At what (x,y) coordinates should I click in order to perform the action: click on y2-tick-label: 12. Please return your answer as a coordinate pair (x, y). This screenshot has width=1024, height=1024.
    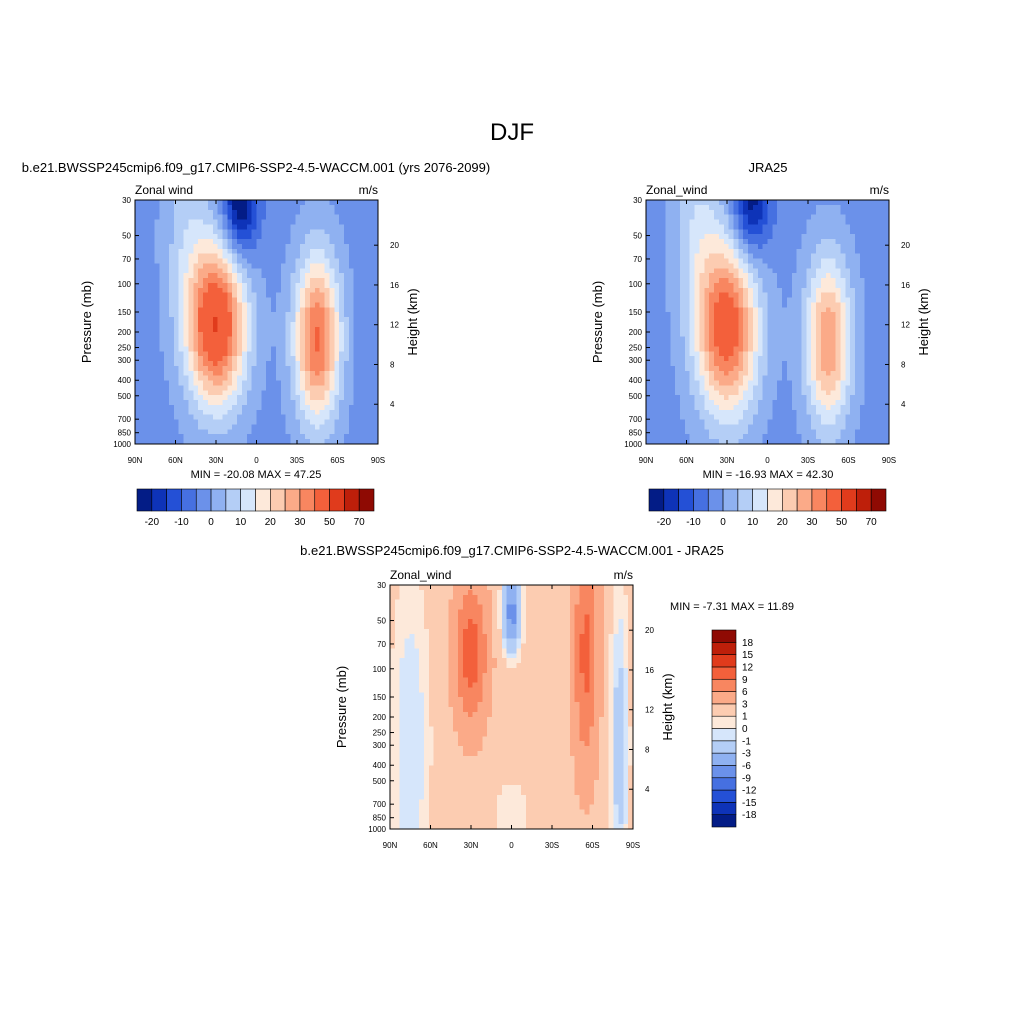
    Looking at the image, I should click on (394, 325).